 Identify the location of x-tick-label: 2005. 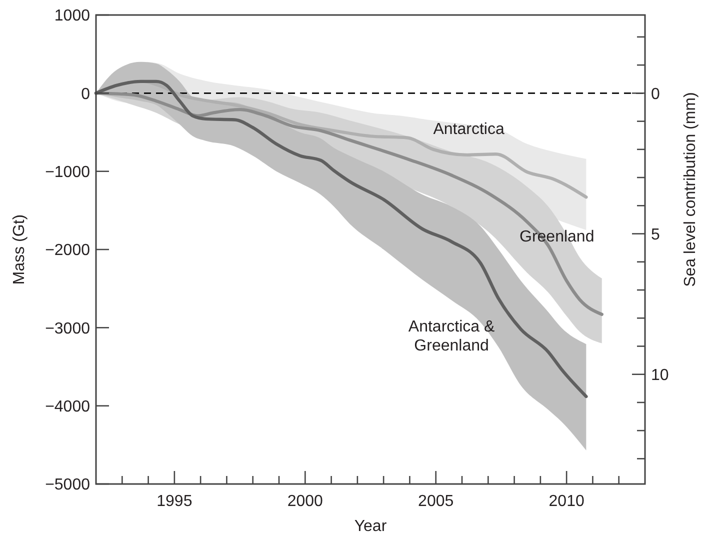
(436, 501).